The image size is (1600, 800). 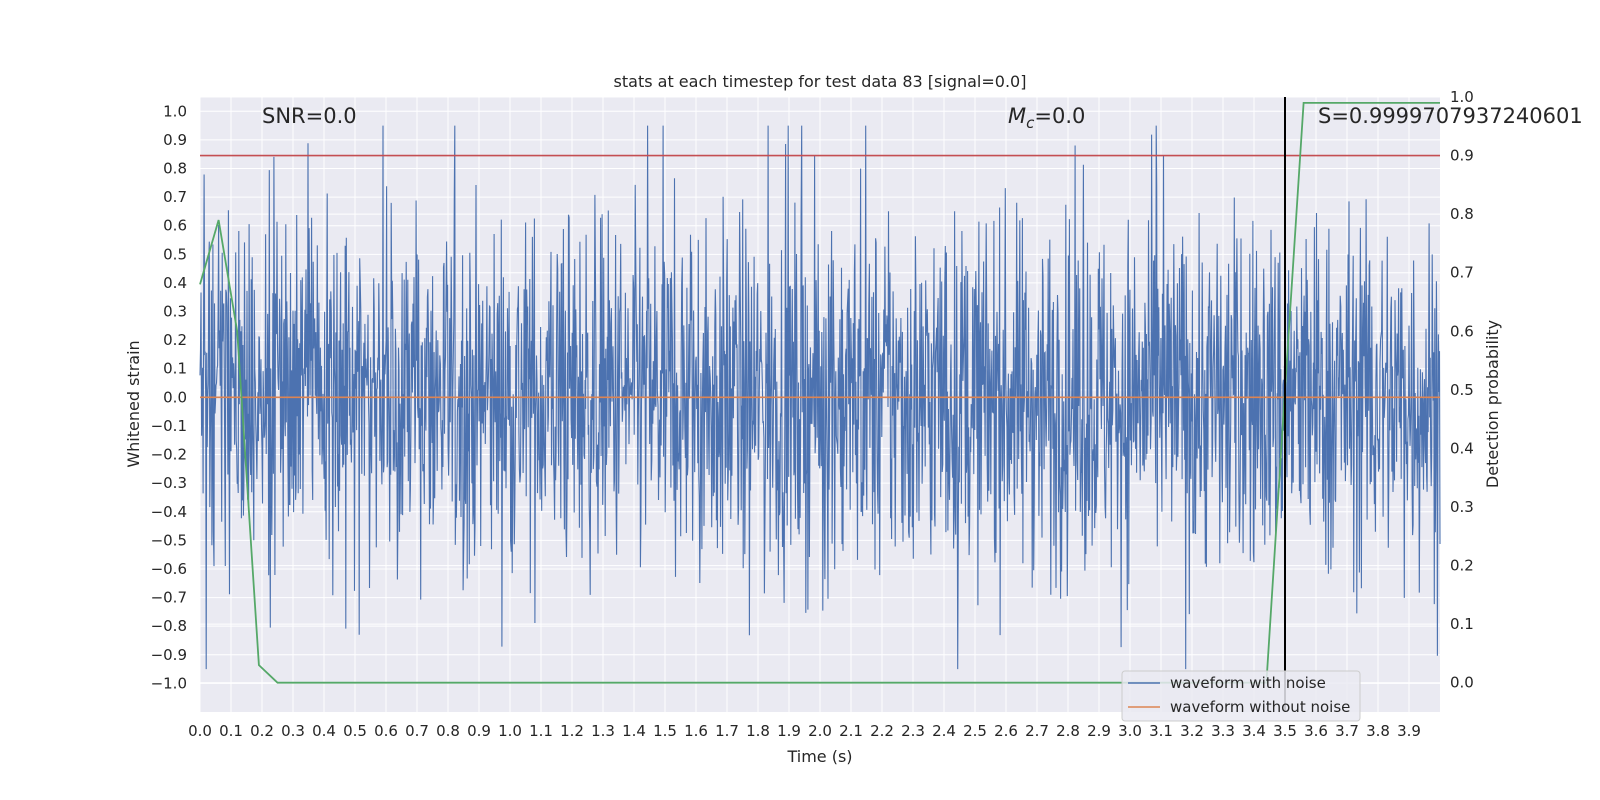 What do you see at coordinates (1409, 731) in the screenshot?
I see `x-tick-label: 3.9` at bounding box center [1409, 731].